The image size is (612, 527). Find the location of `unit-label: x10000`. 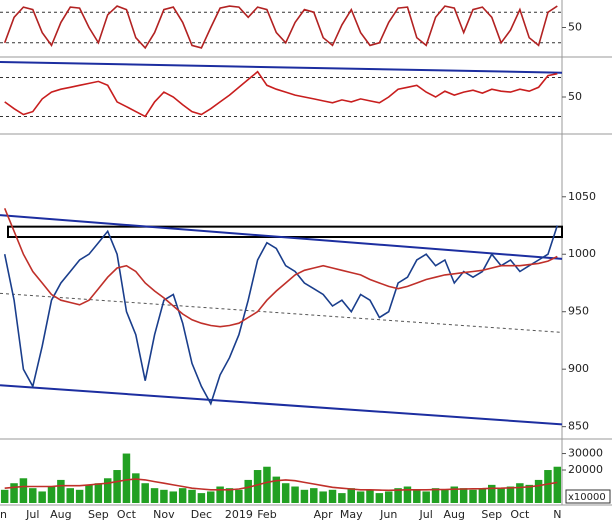

unit-label: x10000 is located at coordinates (587, 497).